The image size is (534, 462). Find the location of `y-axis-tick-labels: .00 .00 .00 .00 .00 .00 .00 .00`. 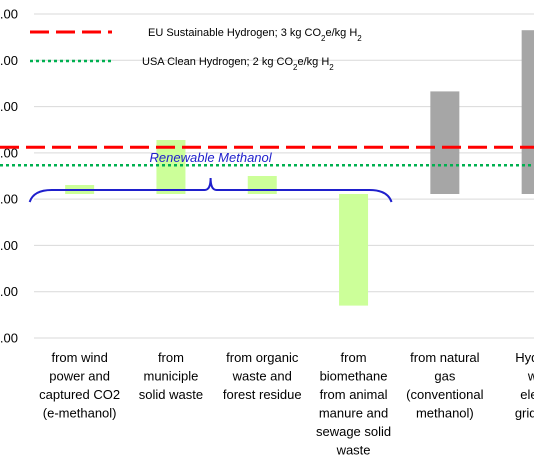

y-axis-tick-labels: .00 .00 .00 .00 .00 .00 .00 .00 is located at coordinates (9, 176).